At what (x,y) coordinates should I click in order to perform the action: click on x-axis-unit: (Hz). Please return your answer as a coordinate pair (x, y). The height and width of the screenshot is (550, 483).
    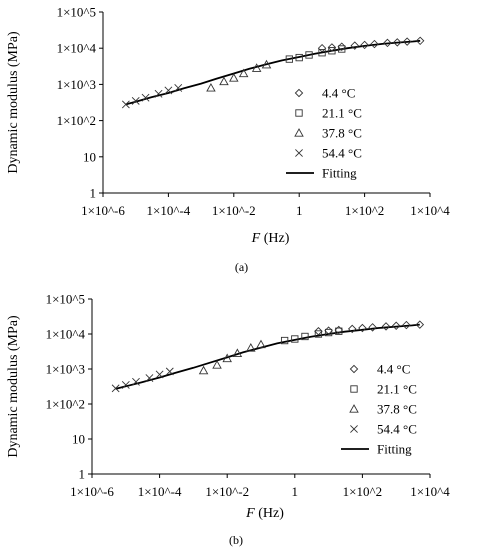
    Looking at the image, I should click on (274, 238).